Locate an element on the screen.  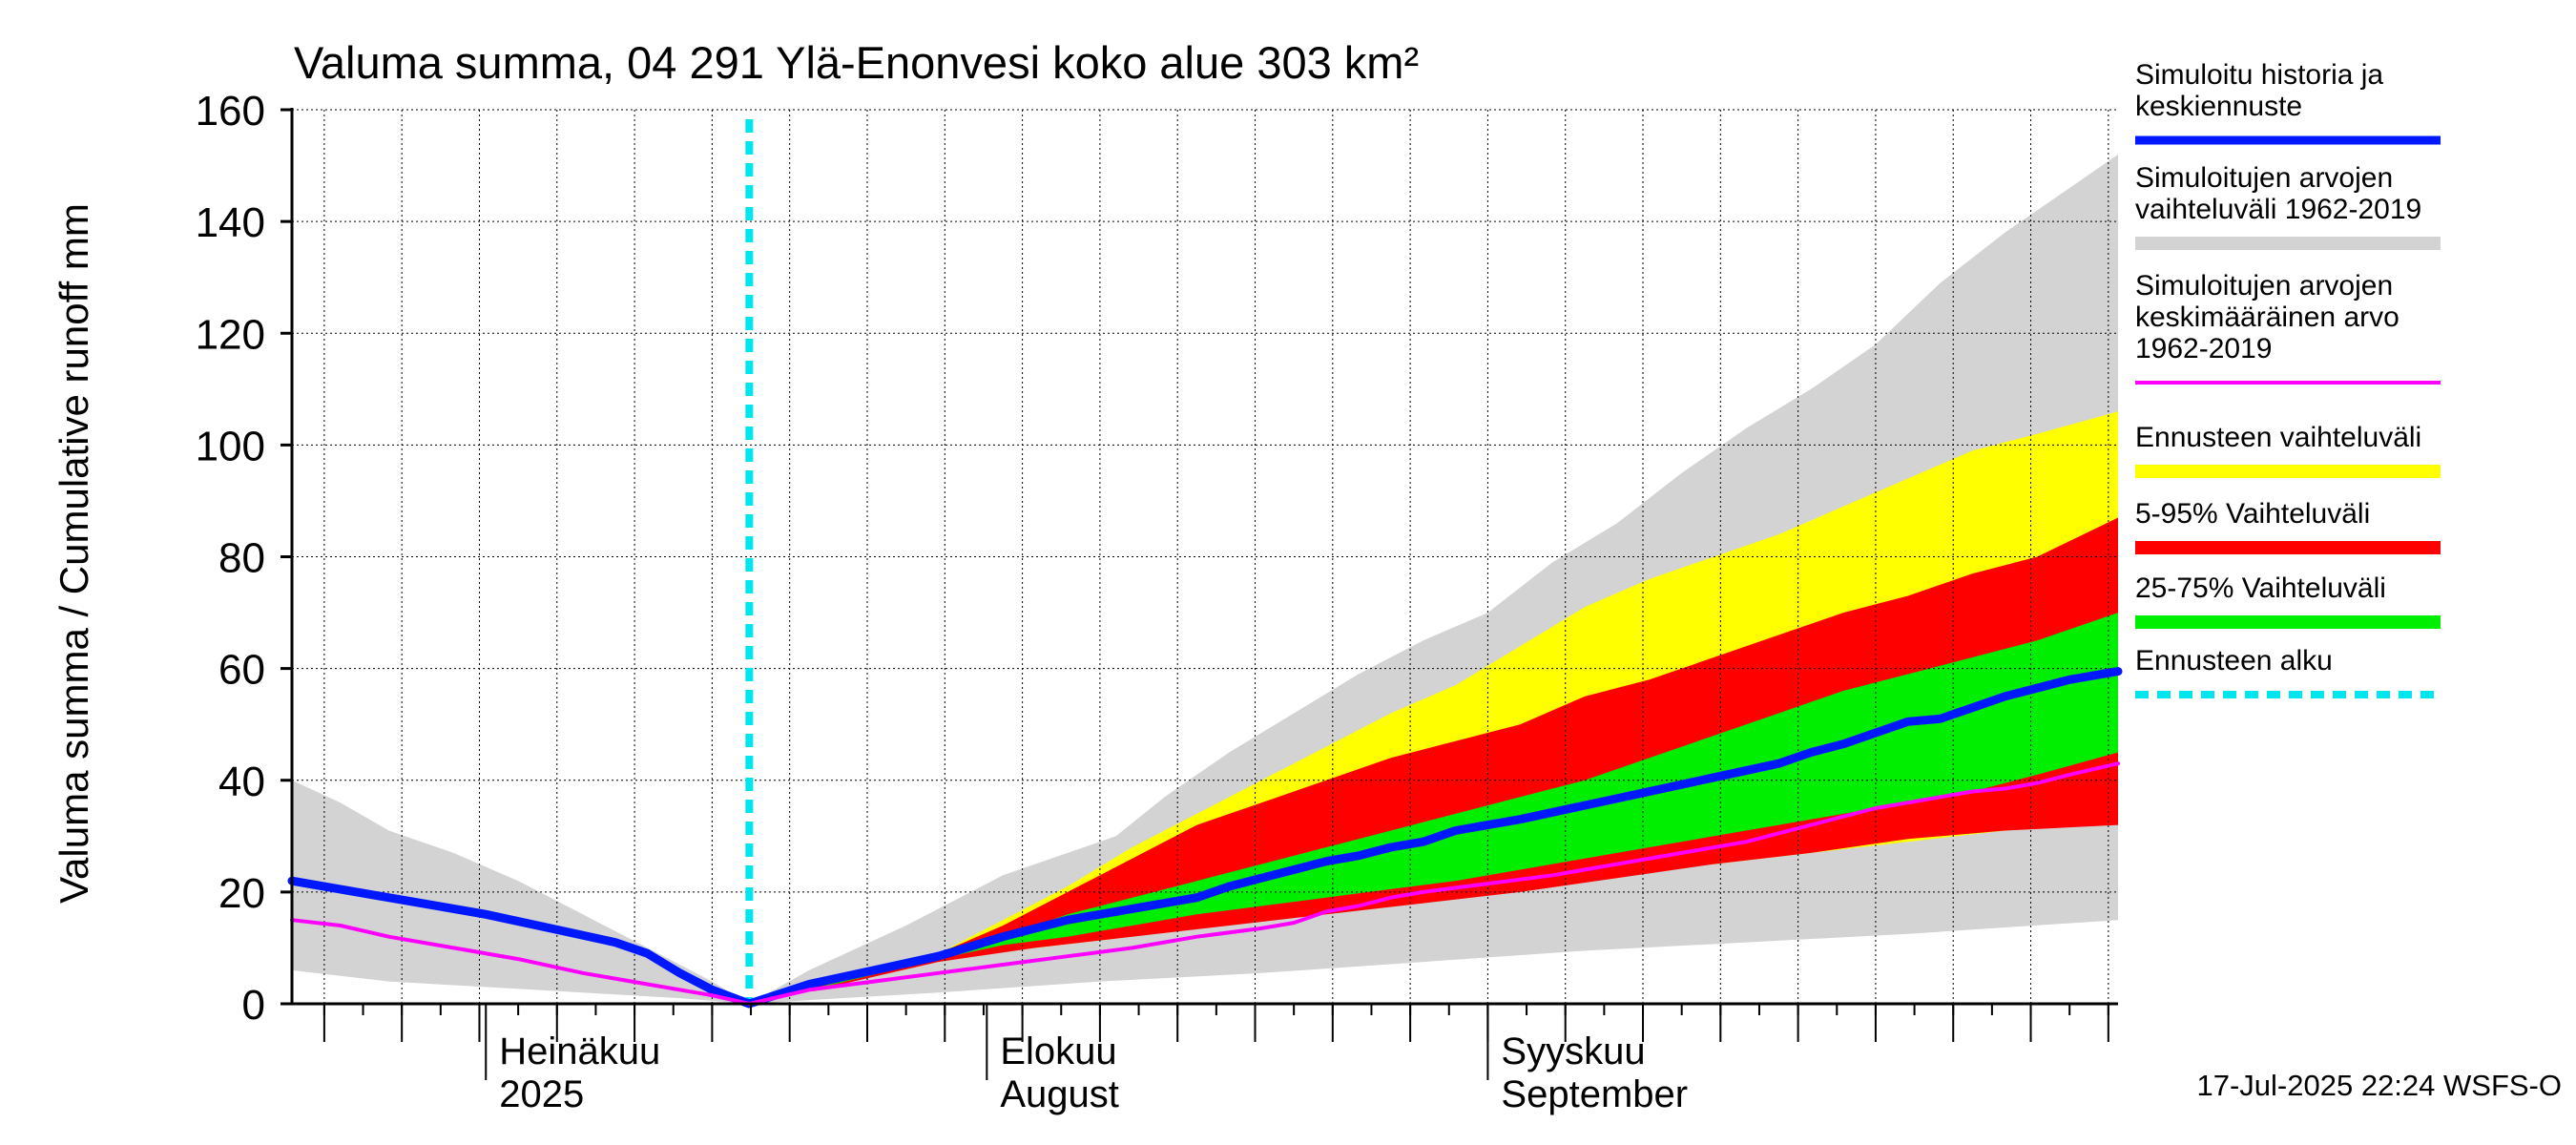
y-axis-label: Valuma summa / Cumulative runoff mm is located at coordinates (74, 553).